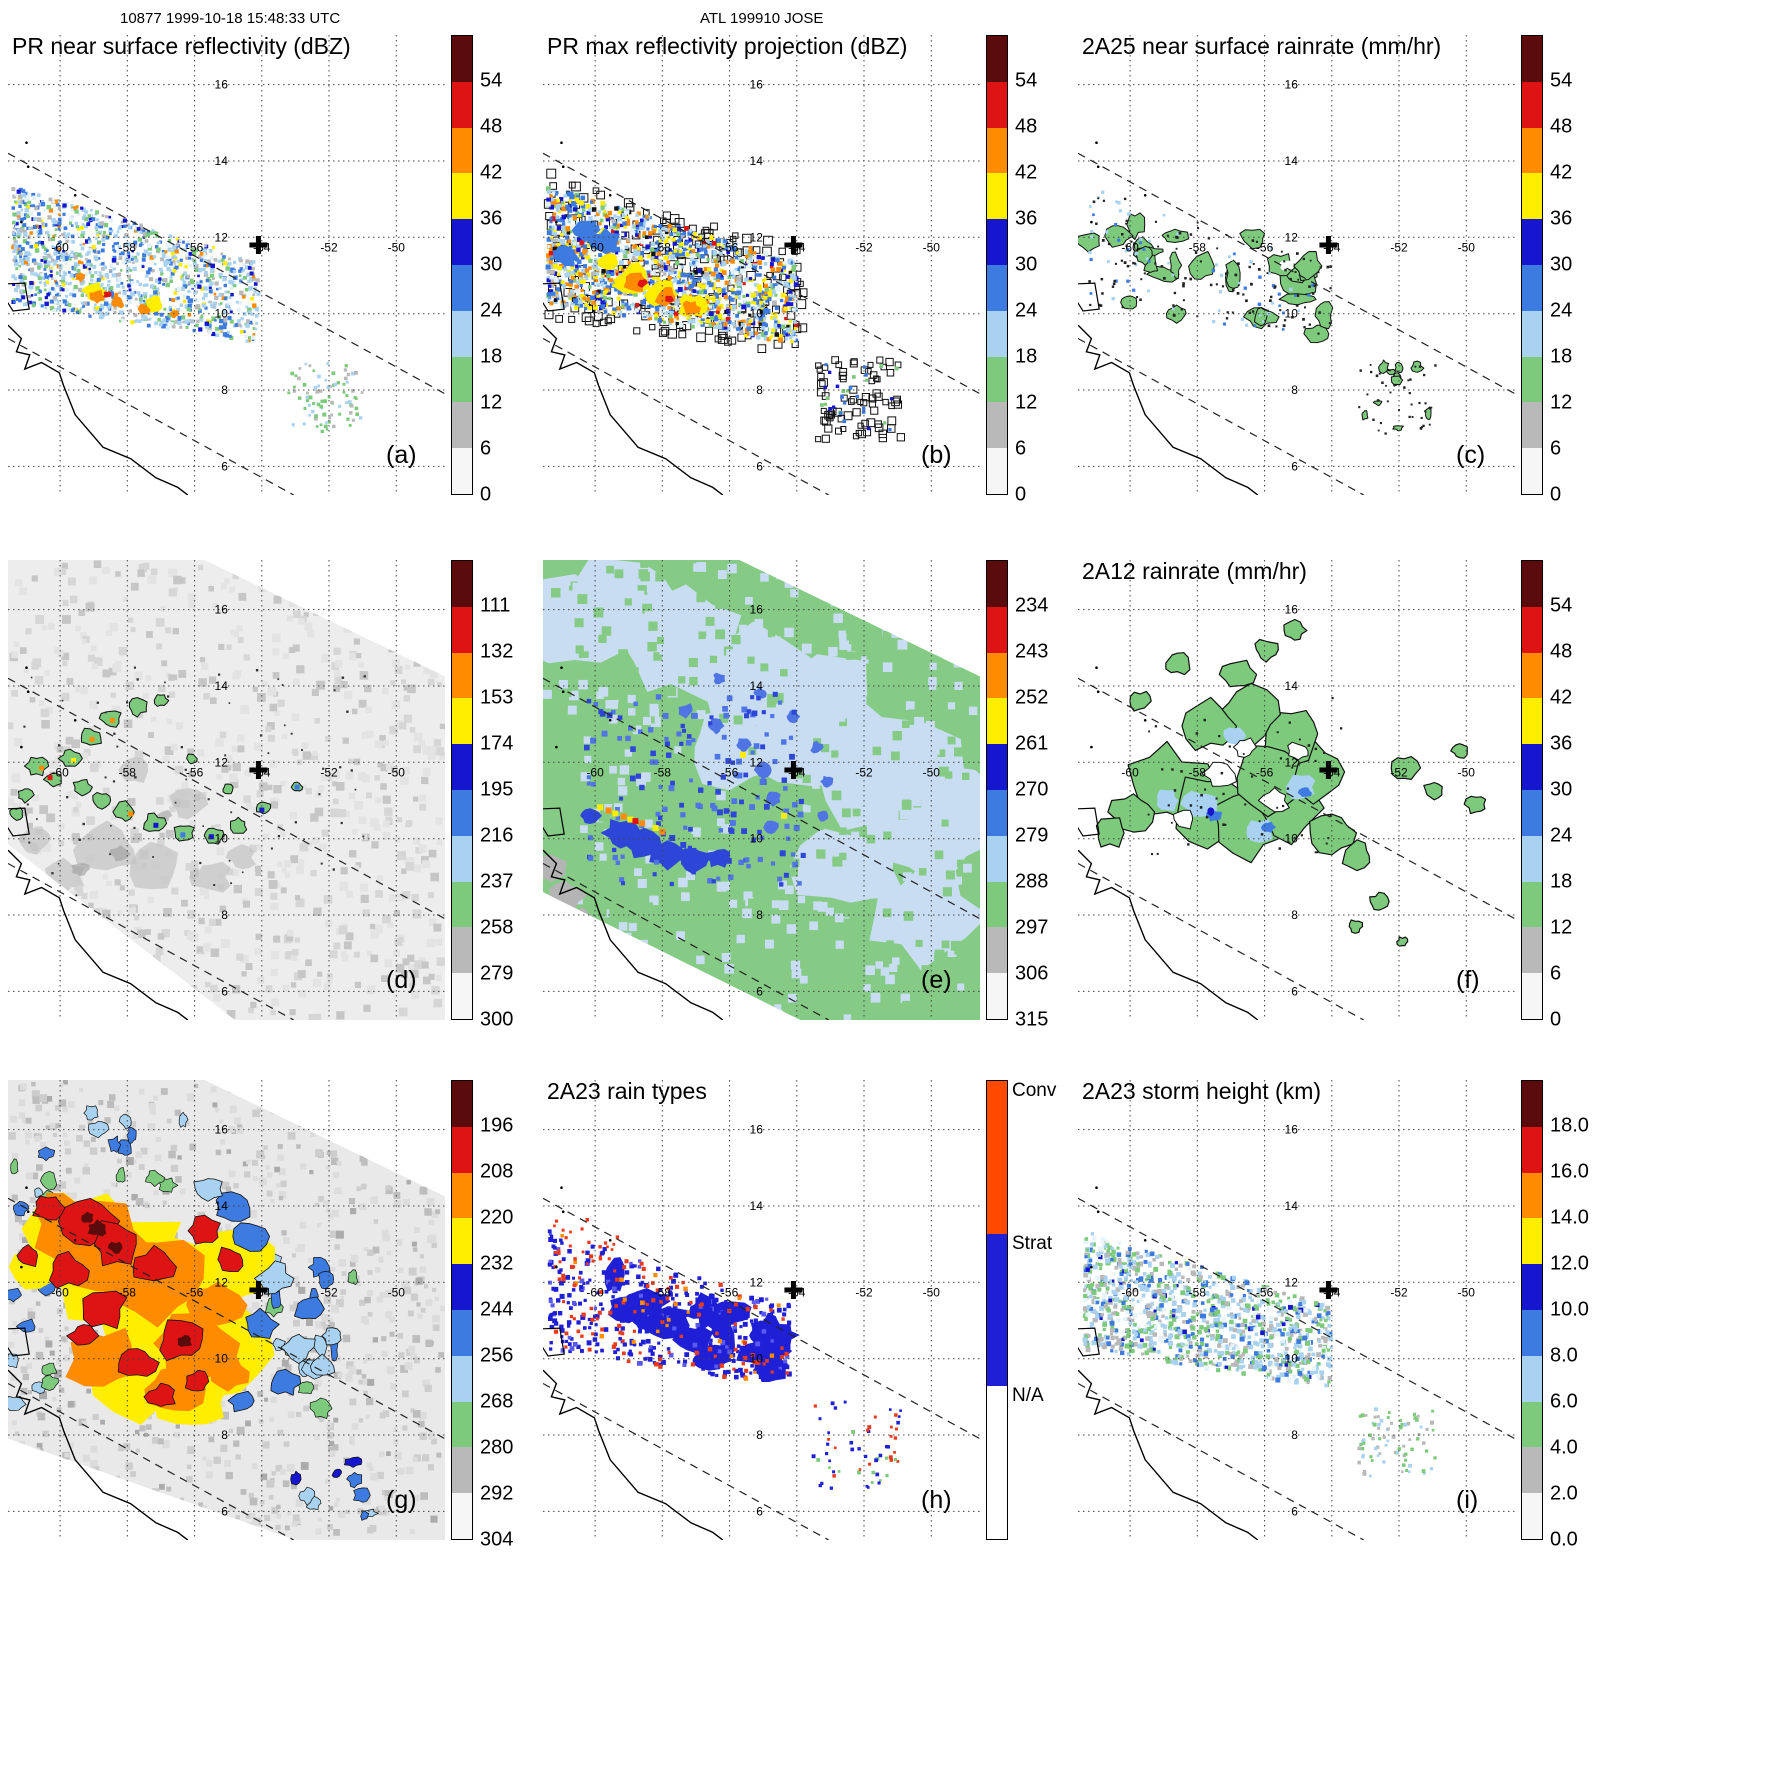  I want to click on panel-letter: (b), so click(936, 455).